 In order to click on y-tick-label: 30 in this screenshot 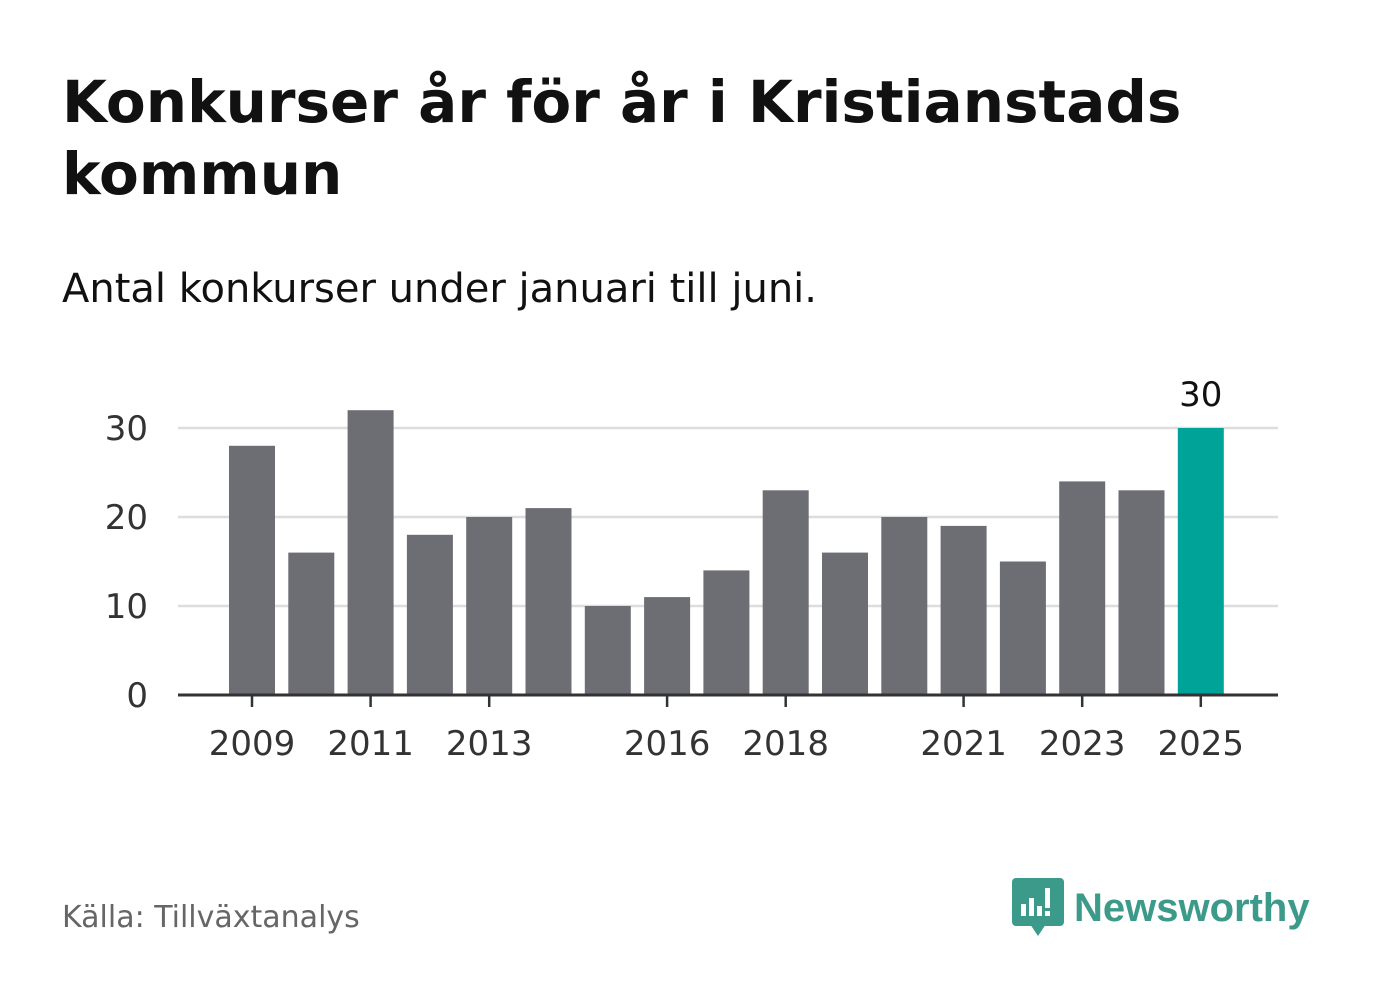, I will do `click(126, 429)`.